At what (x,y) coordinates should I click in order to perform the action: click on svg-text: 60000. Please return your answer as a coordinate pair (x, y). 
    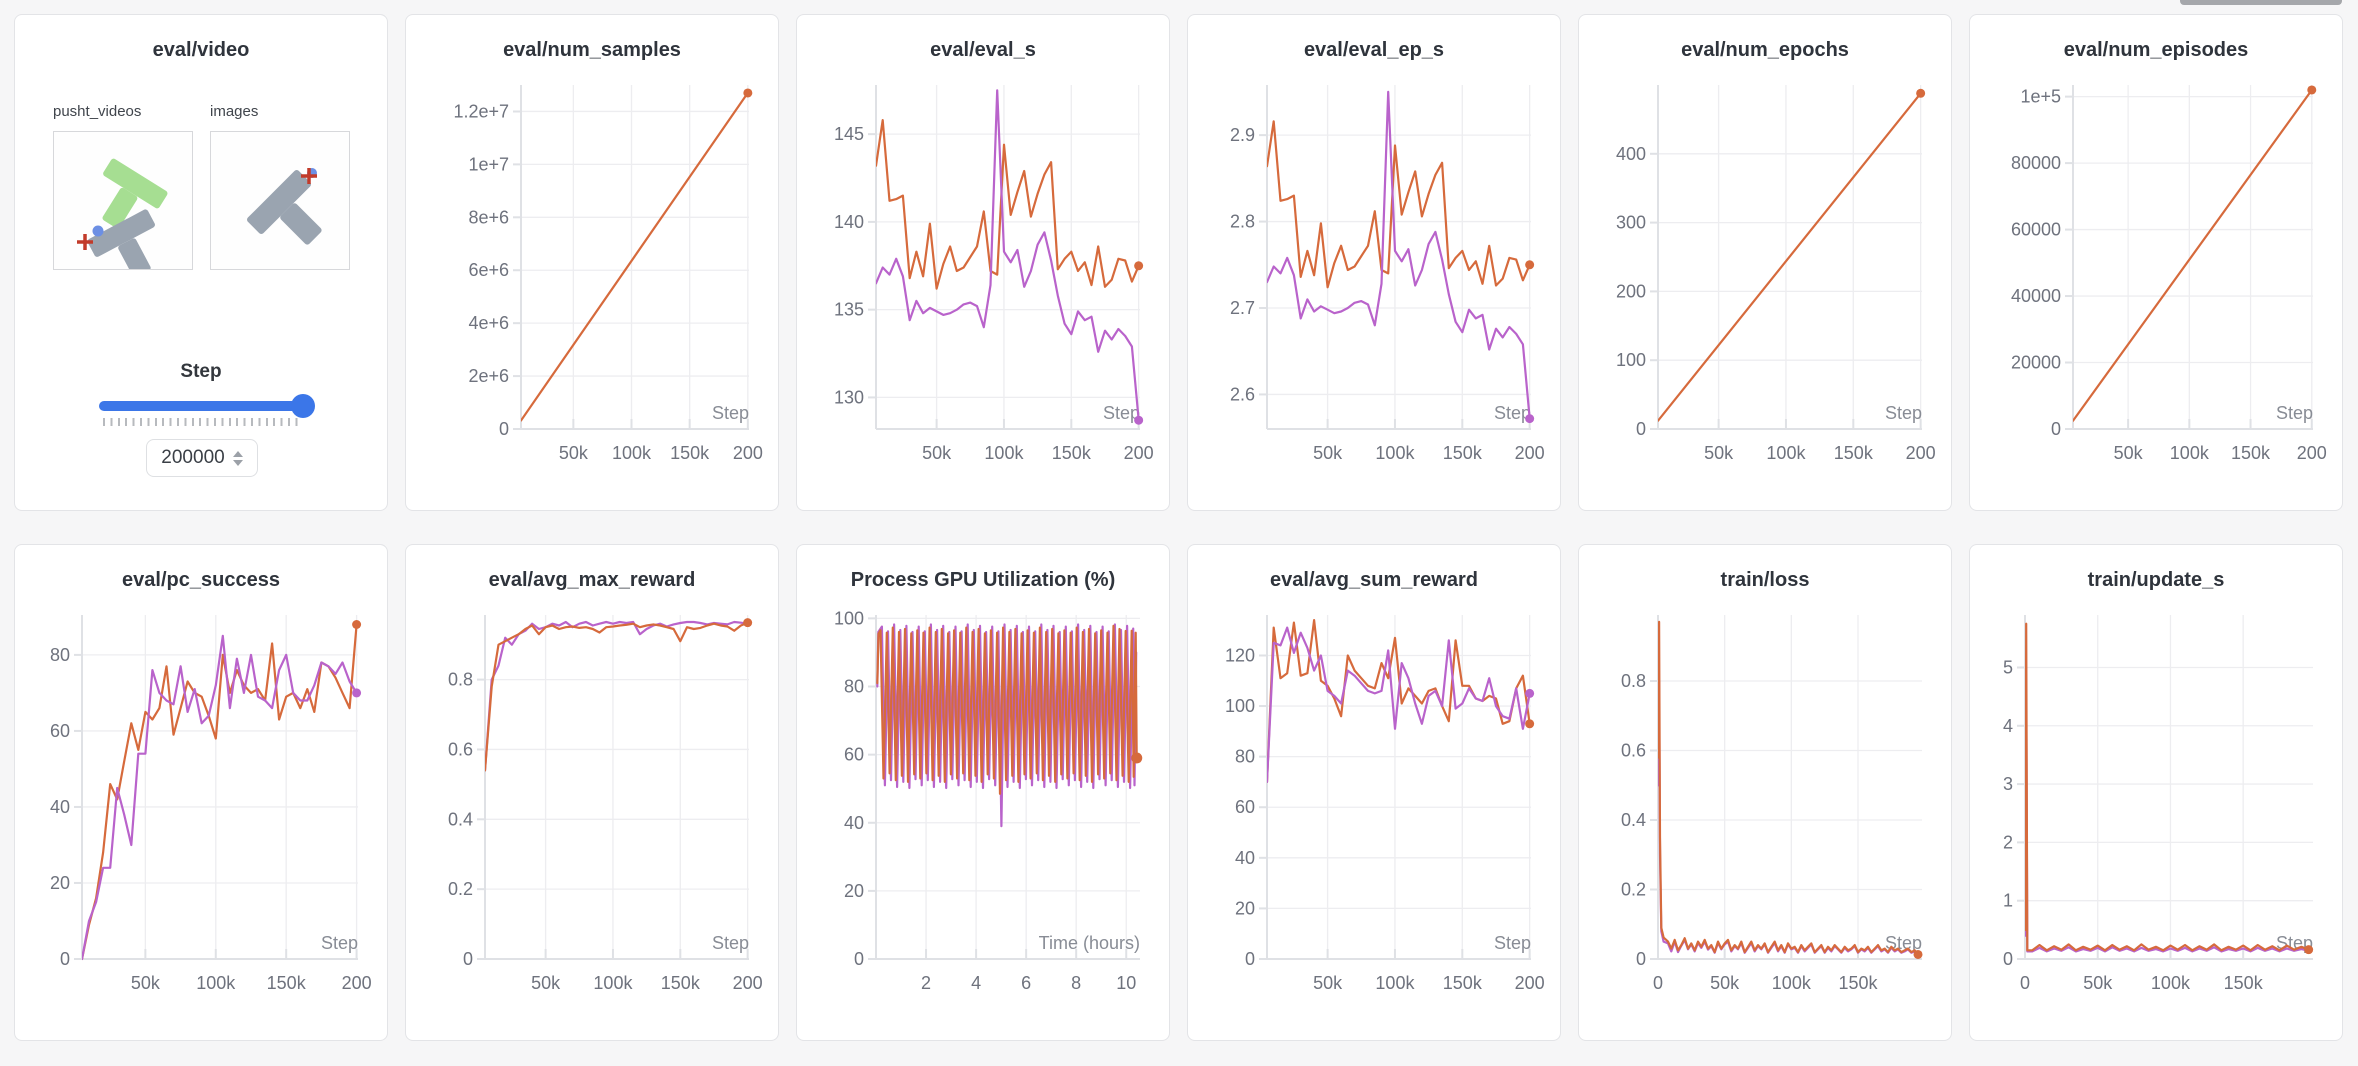
    Looking at the image, I should click on (2036, 230).